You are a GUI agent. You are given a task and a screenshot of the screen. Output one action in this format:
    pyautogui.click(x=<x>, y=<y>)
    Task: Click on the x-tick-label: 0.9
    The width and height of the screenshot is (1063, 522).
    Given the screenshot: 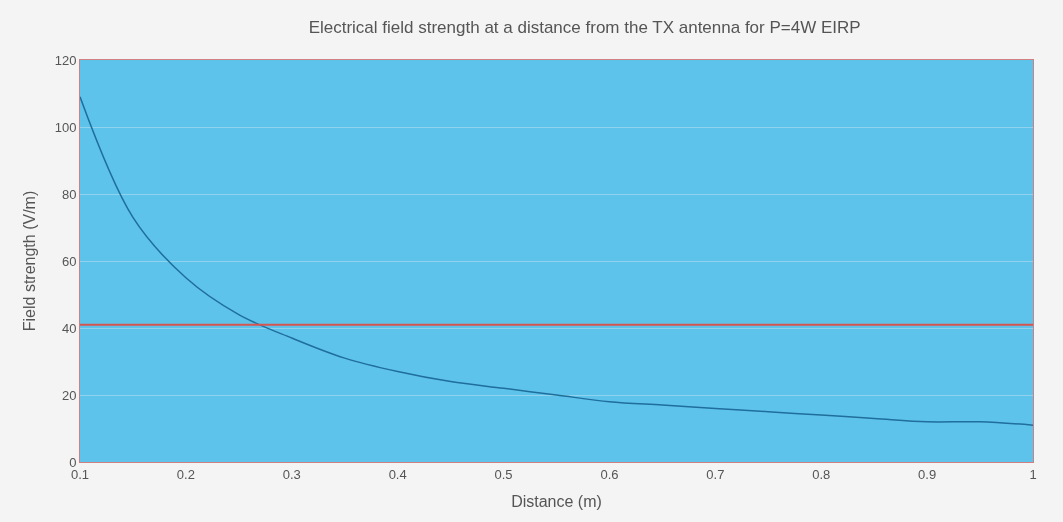 What is the action you would take?
    pyautogui.click(x=927, y=474)
    